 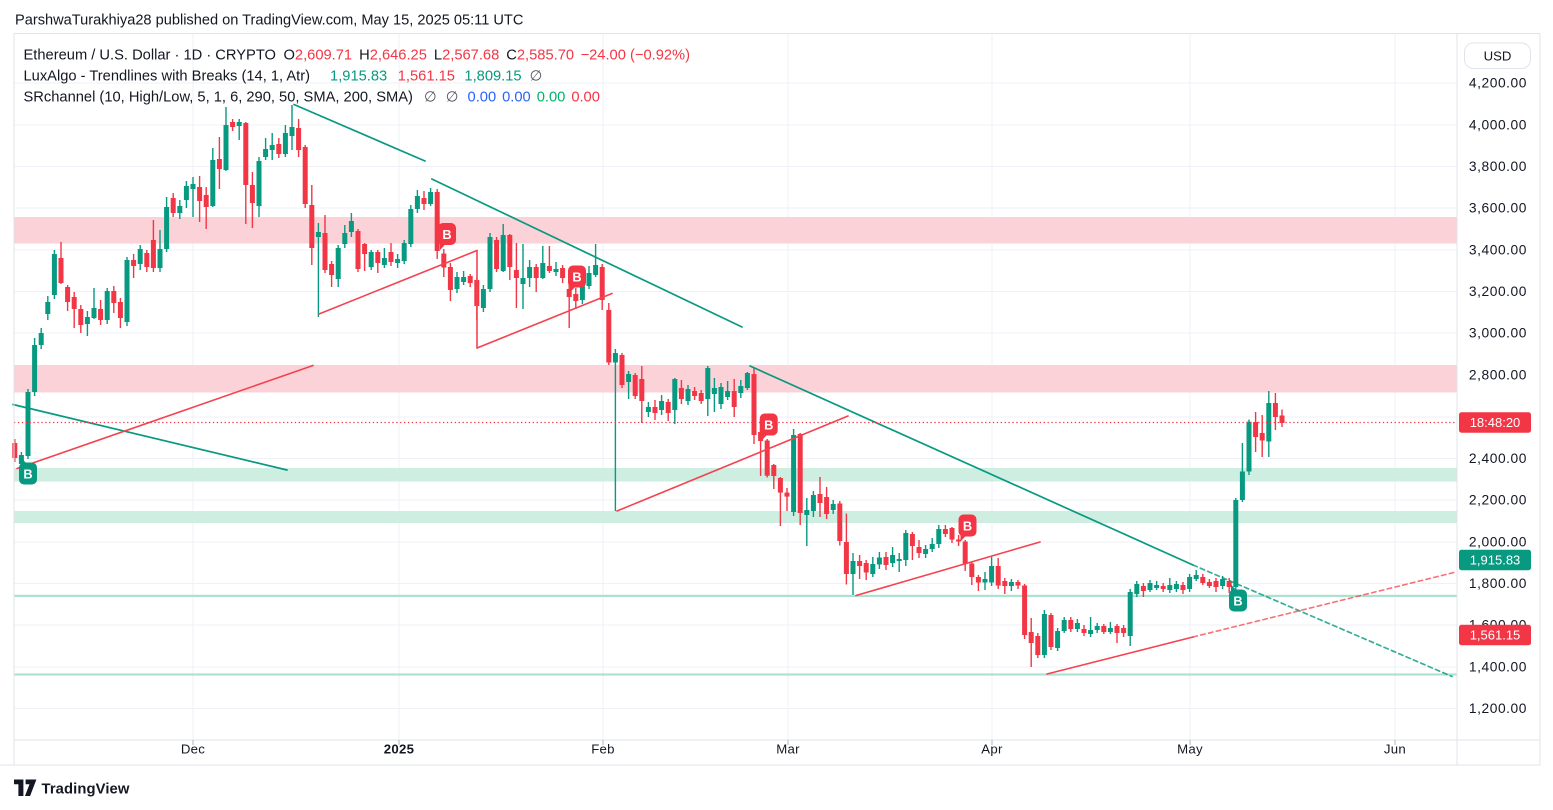 I want to click on svg-text: 4,000.00, so click(x=1498, y=125).